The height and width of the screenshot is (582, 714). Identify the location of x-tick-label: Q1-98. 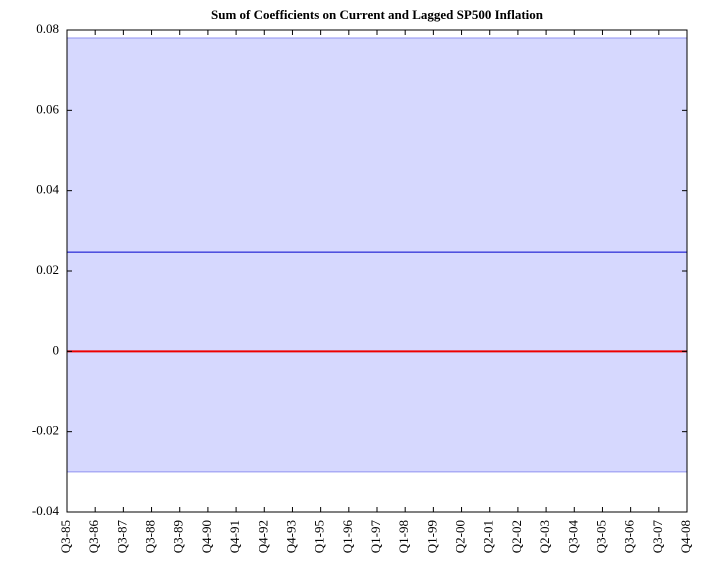
(403, 536).